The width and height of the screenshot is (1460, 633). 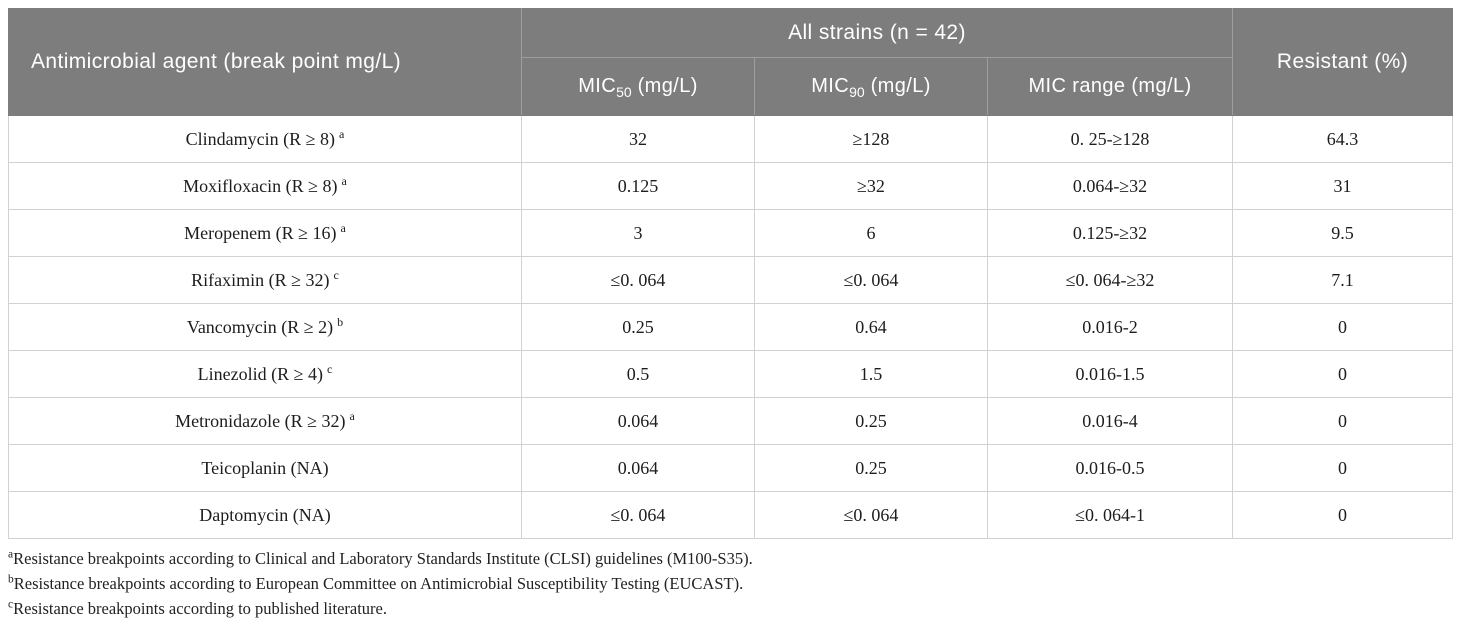 I want to click on resistant-cell: 9.5, so click(x=1342, y=233).